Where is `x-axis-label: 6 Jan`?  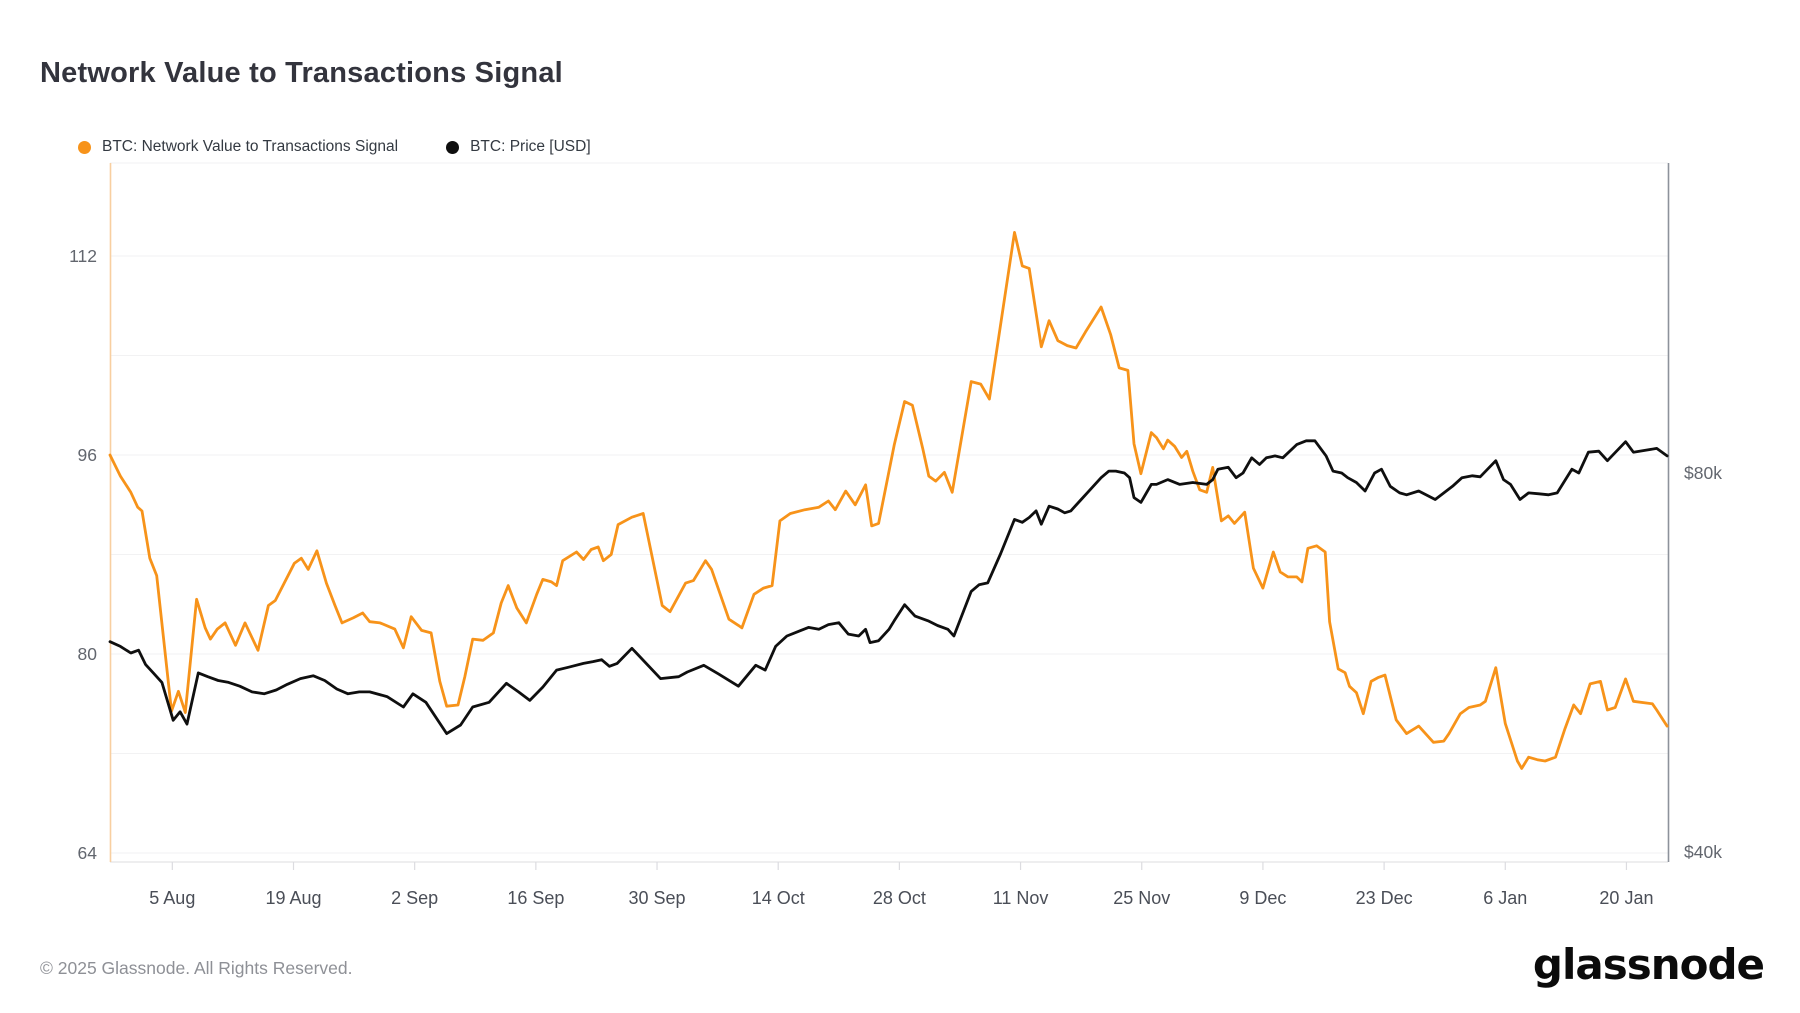
x-axis-label: 6 Jan is located at coordinates (1505, 898).